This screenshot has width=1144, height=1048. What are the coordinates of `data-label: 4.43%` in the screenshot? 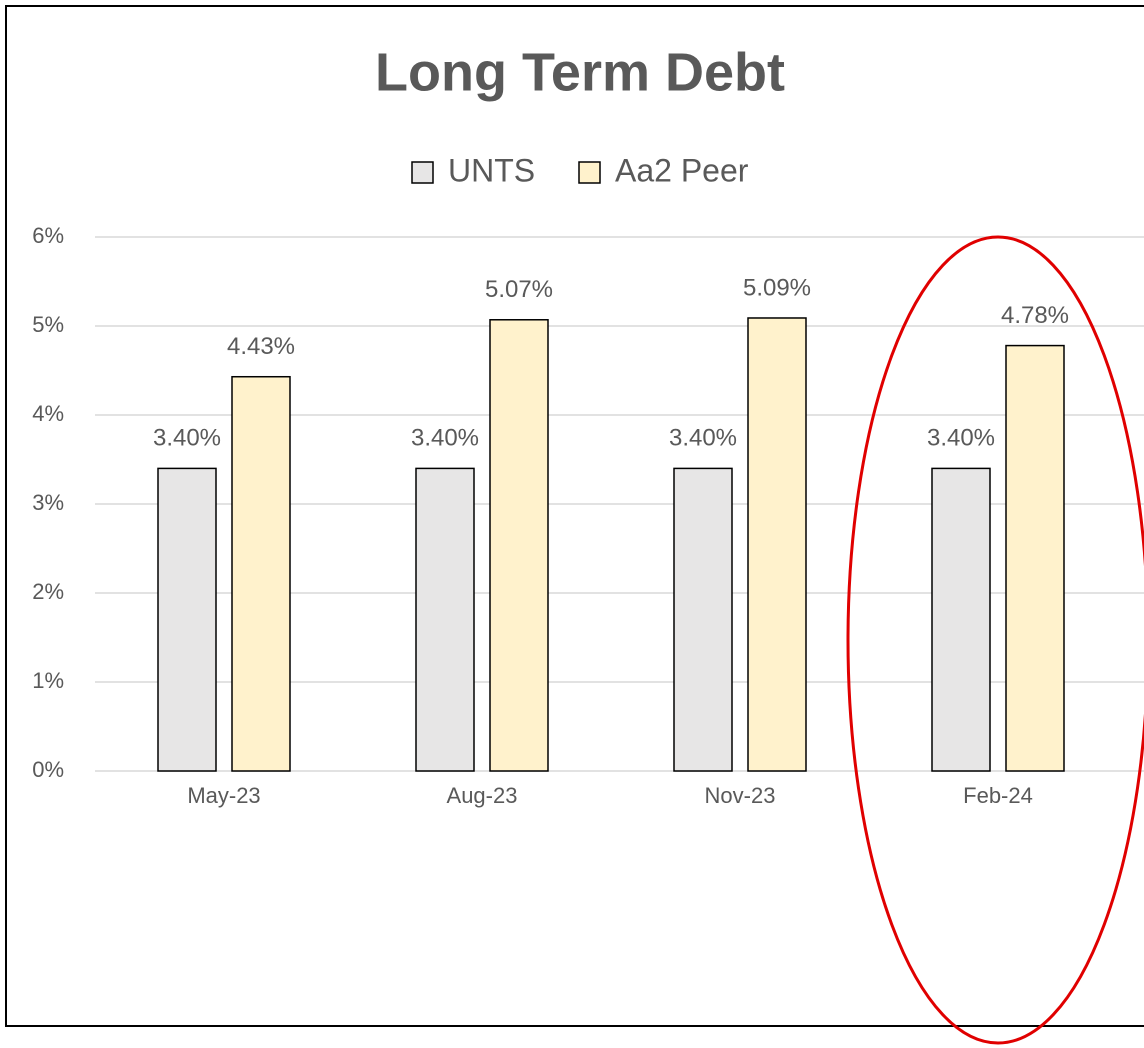 It's located at (261, 346).